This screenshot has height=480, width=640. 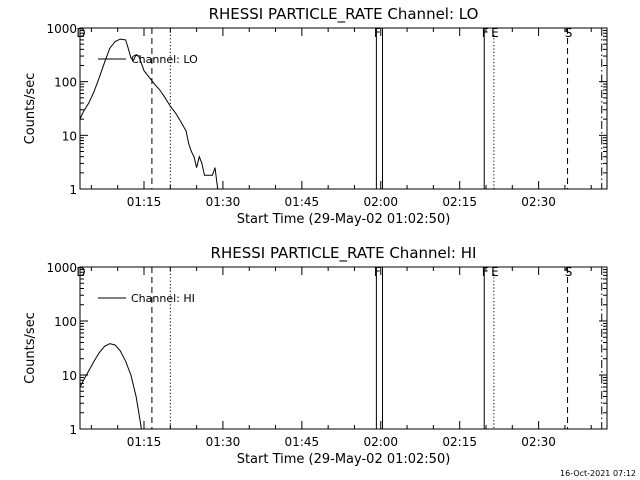 What do you see at coordinates (598, 473) in the screenshot?
I see `timestamp-stamp: 16-Oct-2021 07:12` at bounding box center [598, 473].